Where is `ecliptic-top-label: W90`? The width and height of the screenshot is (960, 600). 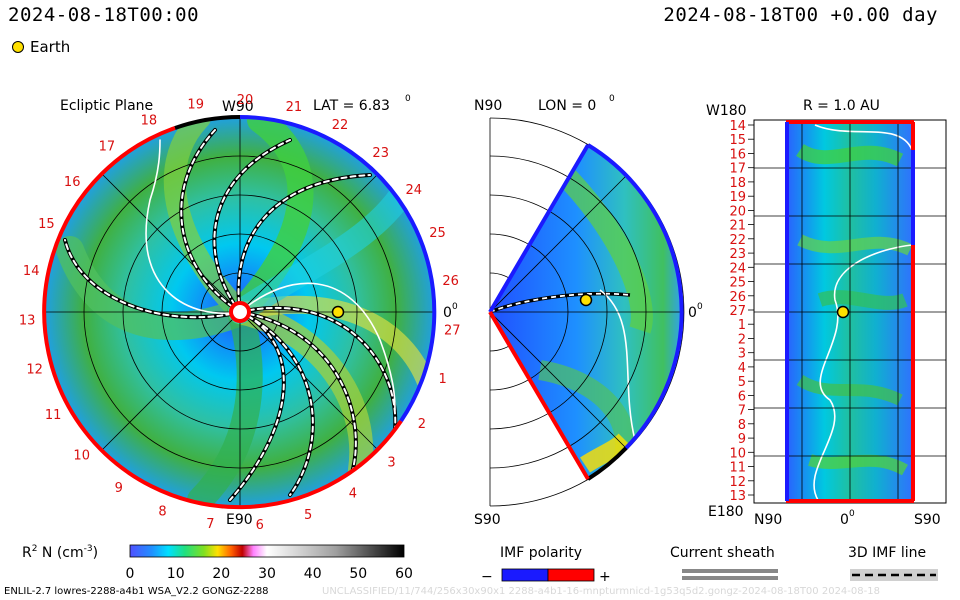
ecliptic-top-label: W90 is located at coordinates (238, 107).